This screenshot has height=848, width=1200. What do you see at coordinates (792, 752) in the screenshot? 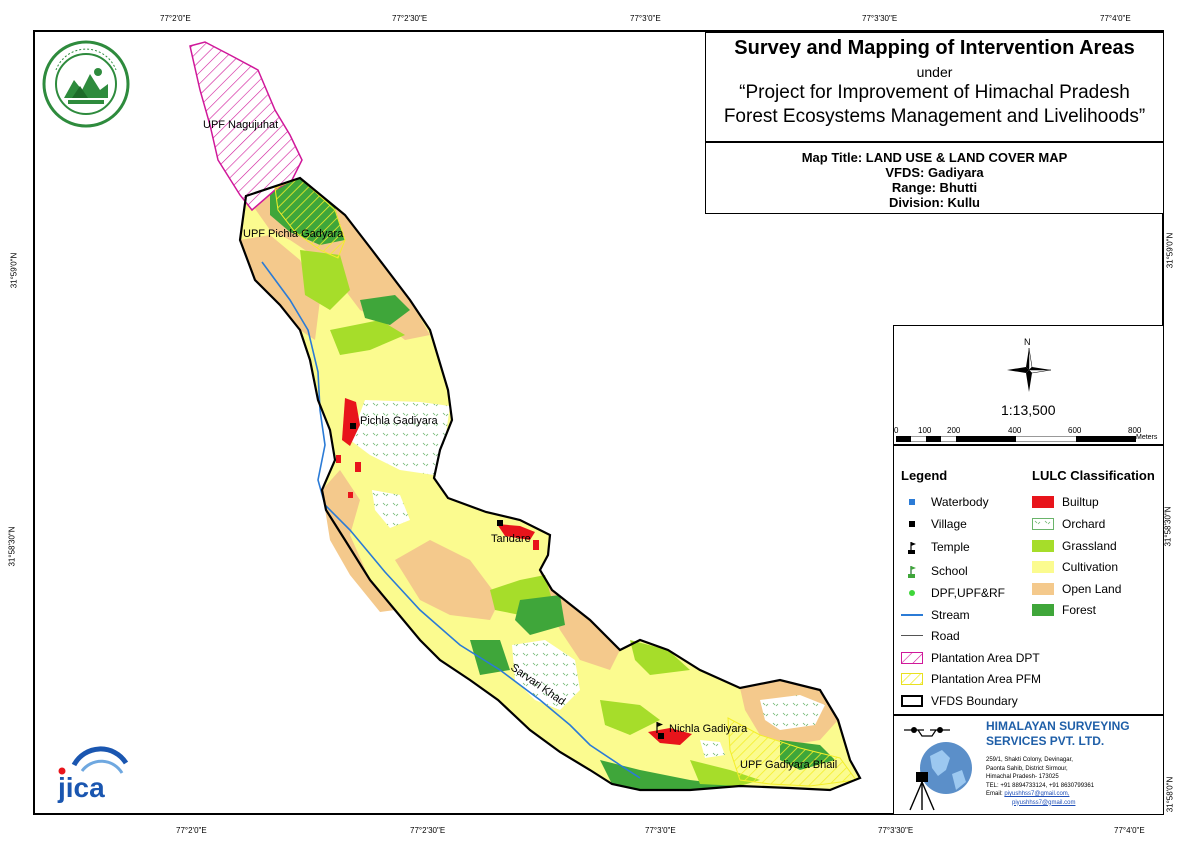
I see `plantation-pfm-bhail` at bounding box center [792, 752].